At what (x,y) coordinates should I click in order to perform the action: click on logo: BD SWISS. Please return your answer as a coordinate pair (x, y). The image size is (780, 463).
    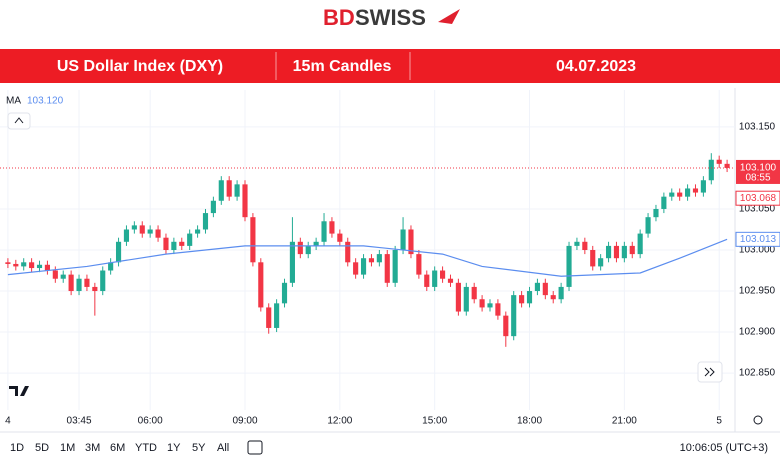
    Looking at the image, I should click on (391, 17).